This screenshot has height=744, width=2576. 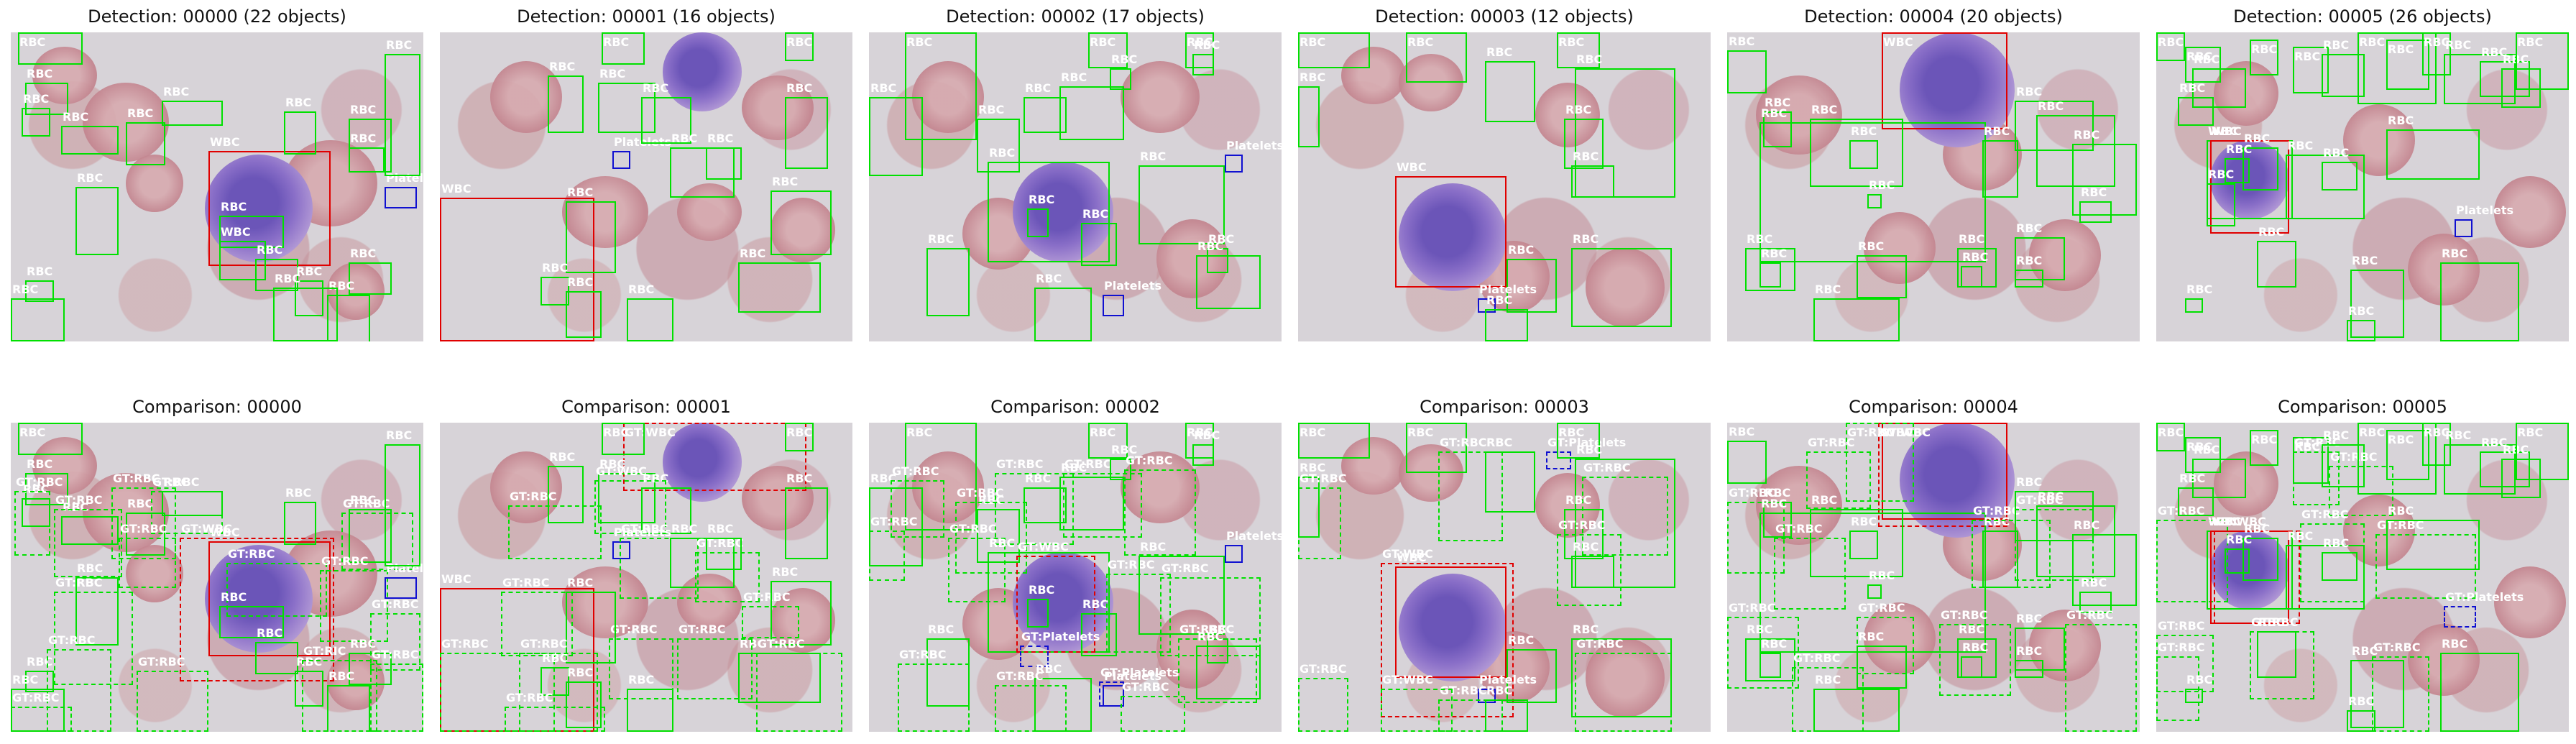 What do you see at coordinates (1075, 16) in the screenshot?
I see `panel-title: Detection: 00002 (17 objects)` at bounding box center [1075, 16].